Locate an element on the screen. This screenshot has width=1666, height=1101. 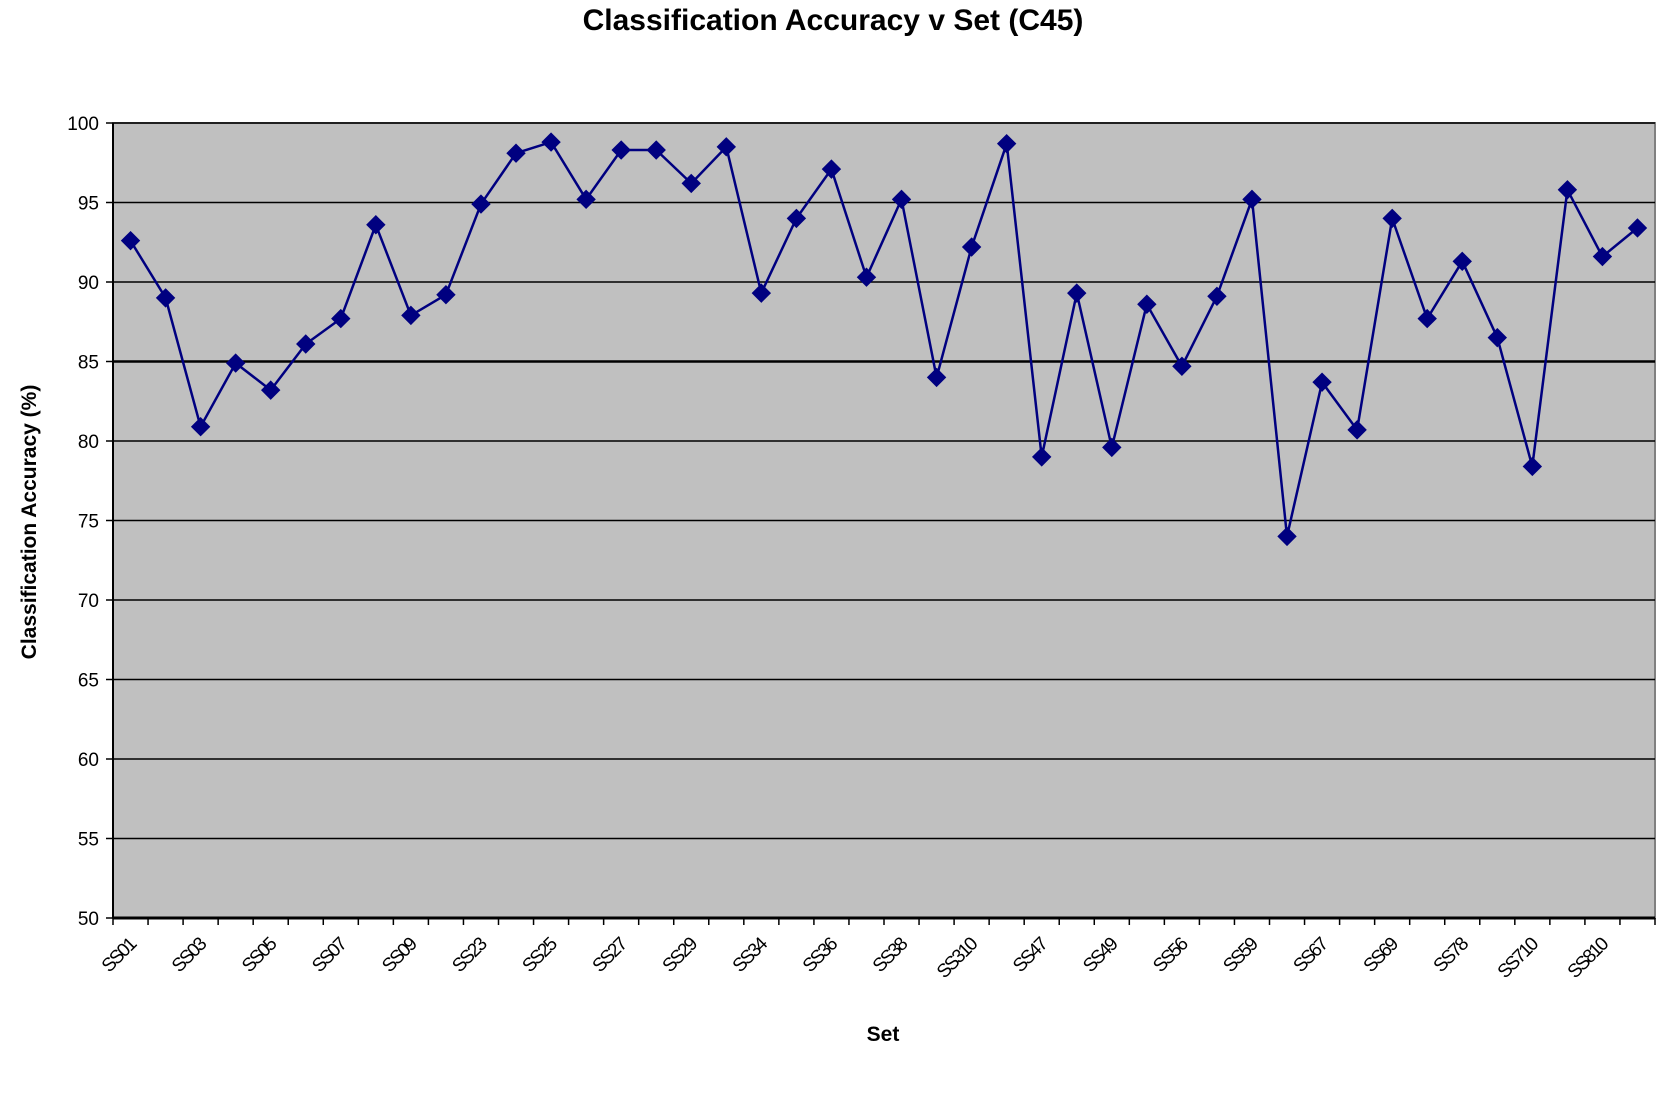
chart-title: Classification Accuracy v Set (C45) is located at coordinates (833, 20).